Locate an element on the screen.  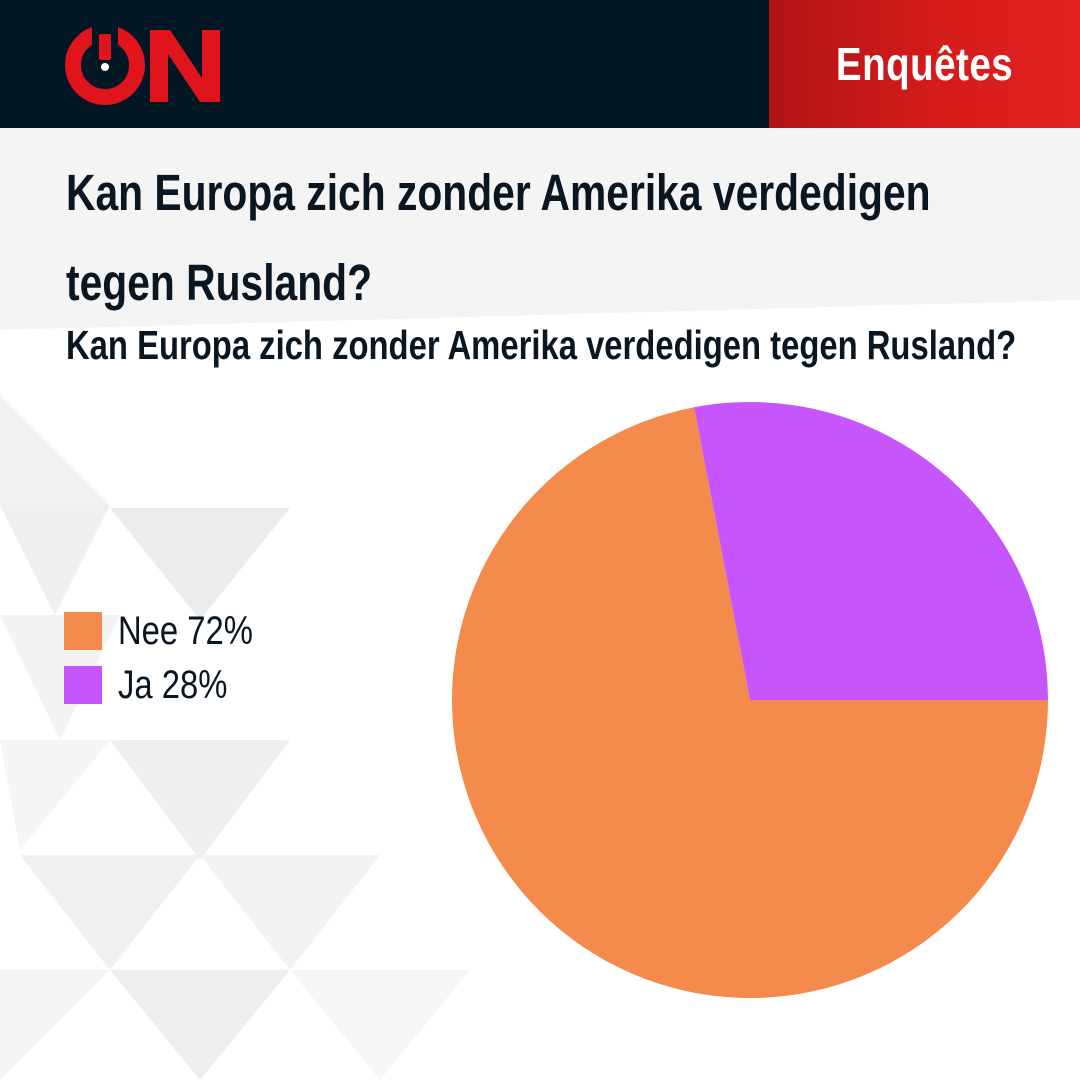
chart-legend: Nee 72% Ja 28% is located at coordinates (173, 658).